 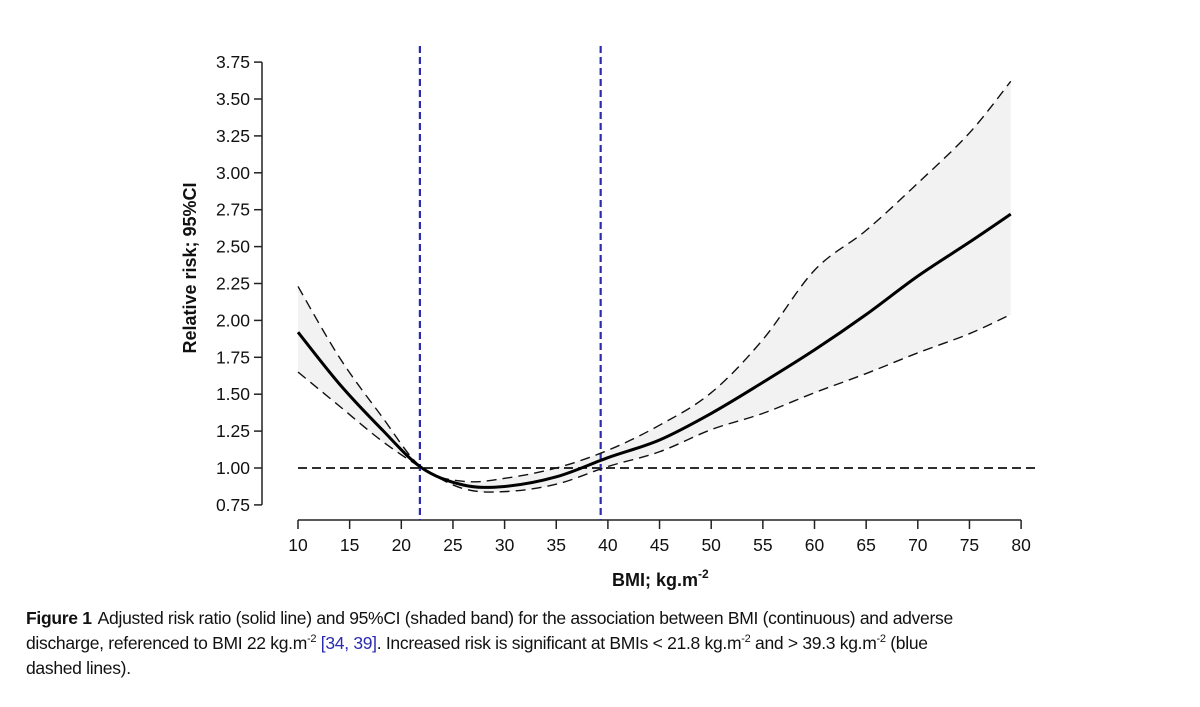 What do you see at coordinates (233, 210) in the screenshot?
I see `y-tick-label: 2.75` at bounding box center [233, 210].